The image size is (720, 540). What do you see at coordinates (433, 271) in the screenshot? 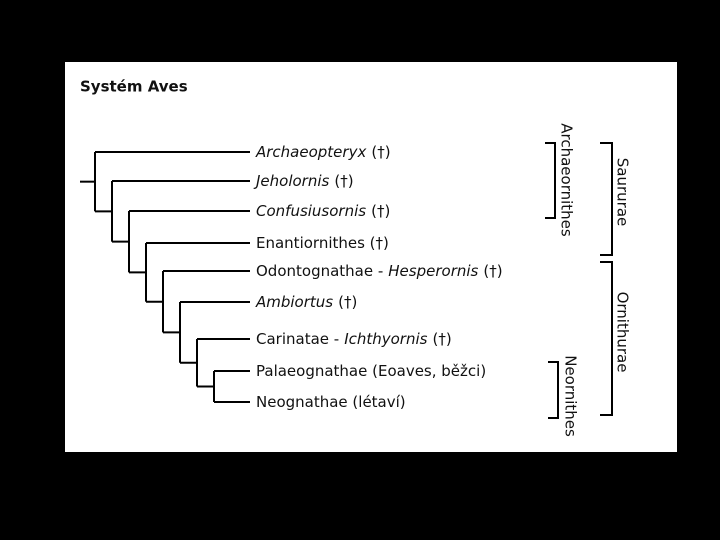
I see `leaf-part: Hesperornis` at bounding box center [433, 271].